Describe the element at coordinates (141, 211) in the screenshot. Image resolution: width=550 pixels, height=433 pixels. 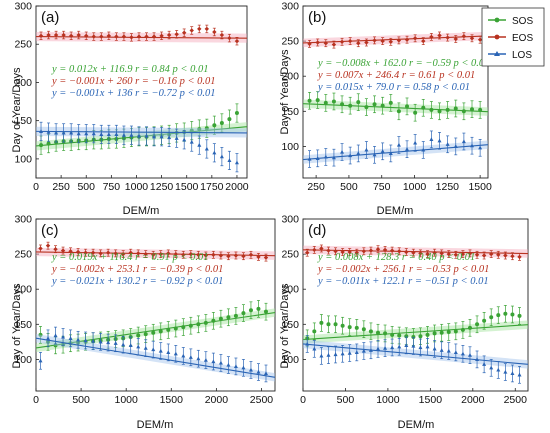
I see `x-axis-label-top-left: DEM/m` at that location.